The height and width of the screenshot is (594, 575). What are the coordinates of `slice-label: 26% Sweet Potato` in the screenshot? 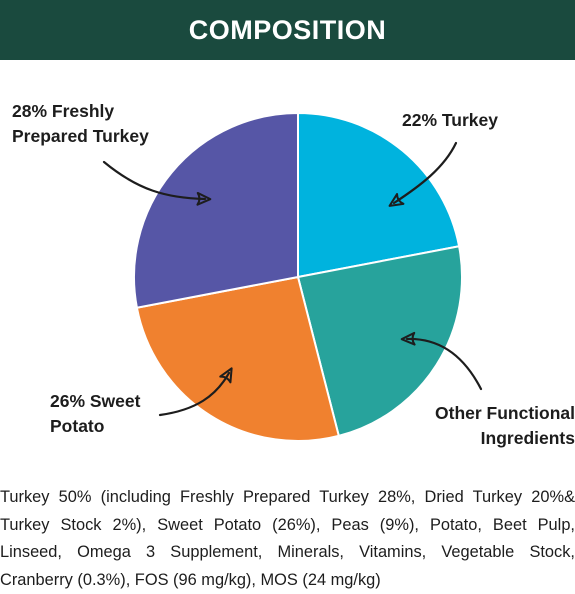 It's located at (95, 413).